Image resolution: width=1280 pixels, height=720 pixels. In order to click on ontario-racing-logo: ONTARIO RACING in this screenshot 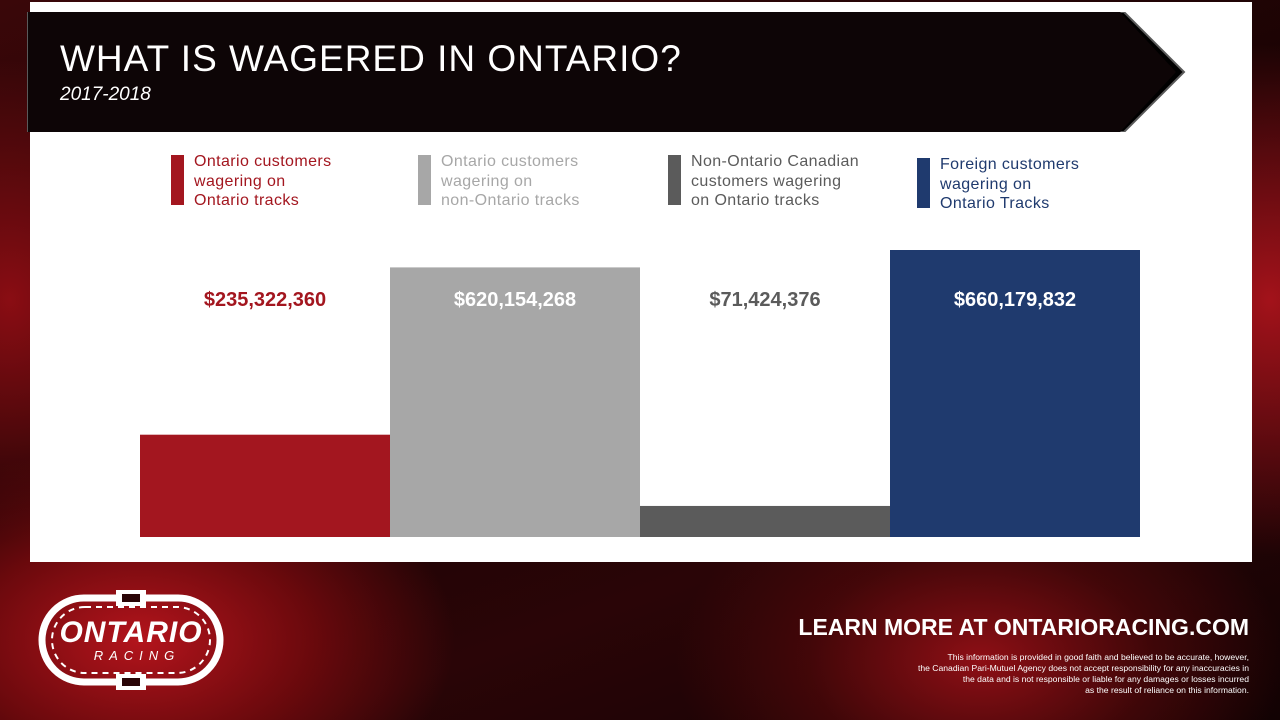, I will do `click(131, 642)`.